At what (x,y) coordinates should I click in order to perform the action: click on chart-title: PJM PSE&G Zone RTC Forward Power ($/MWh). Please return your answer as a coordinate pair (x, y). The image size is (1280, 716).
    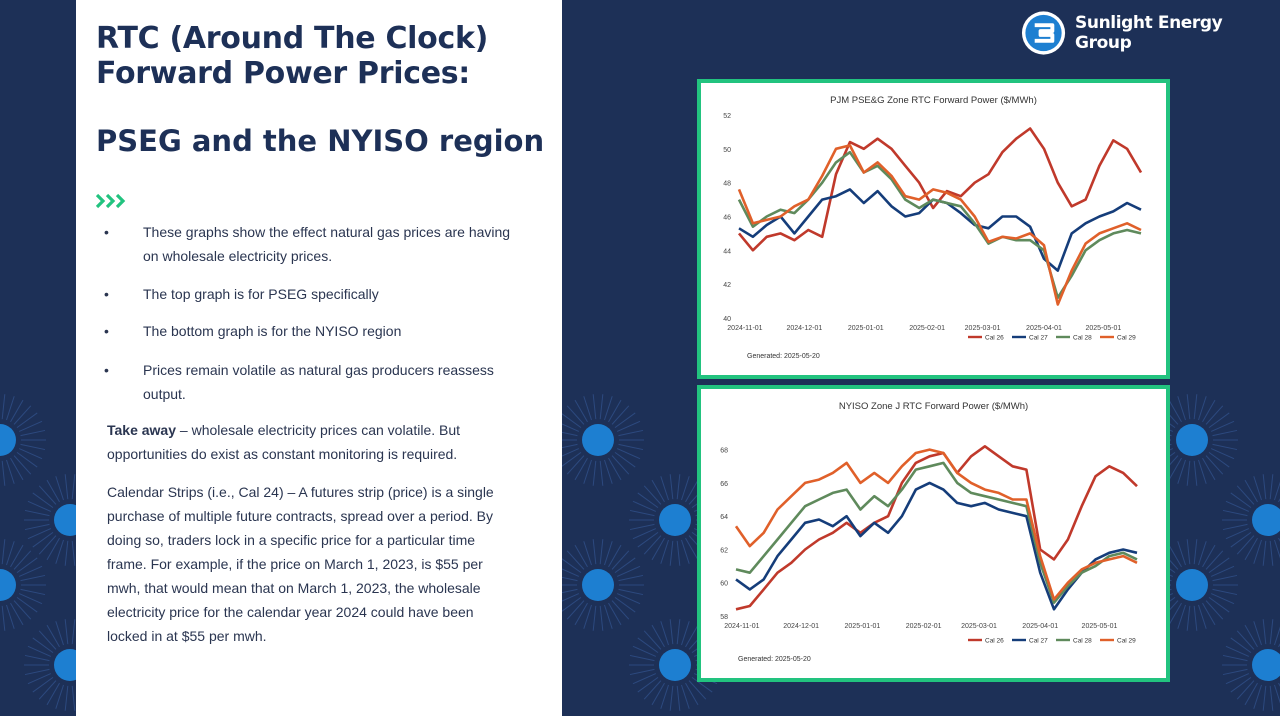
    Looking at the image, I should click on (933, 100).